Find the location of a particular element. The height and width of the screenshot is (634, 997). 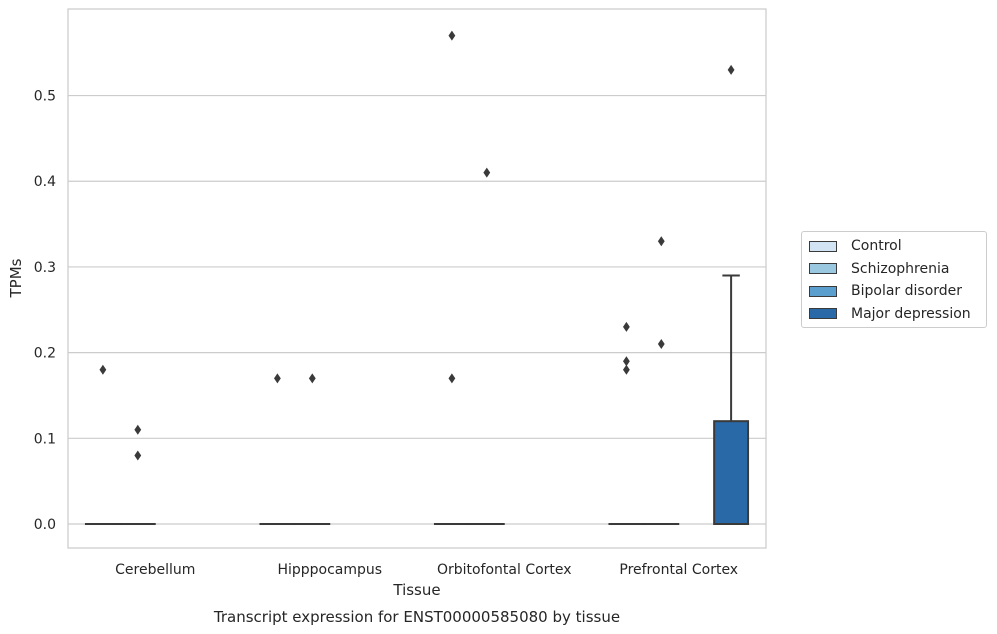

legend-item: Major depression is located at coordinates (894, 314).